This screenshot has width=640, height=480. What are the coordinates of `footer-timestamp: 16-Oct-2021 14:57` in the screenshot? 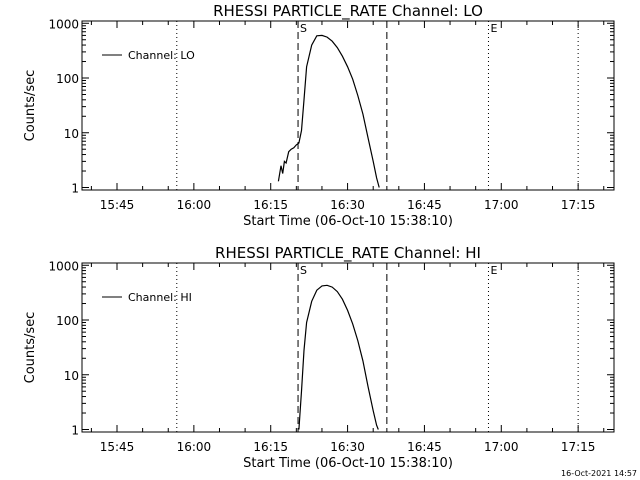 It's located at (599, 473).